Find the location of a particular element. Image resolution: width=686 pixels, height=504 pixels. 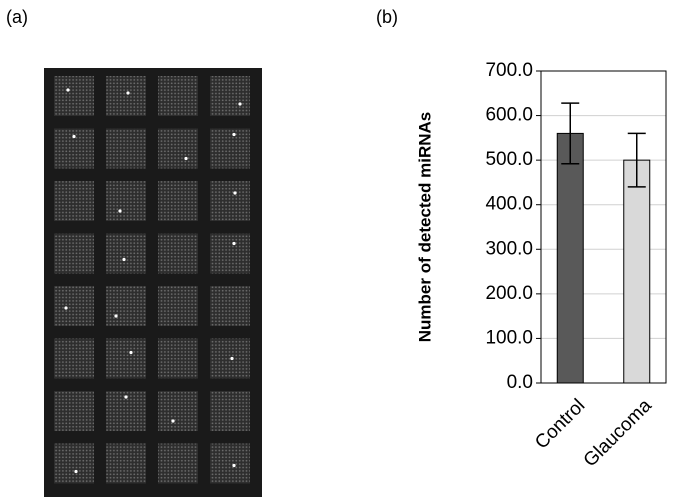

y-axis-label: Number of detected miRNAs is located at coordinates (424, 227).